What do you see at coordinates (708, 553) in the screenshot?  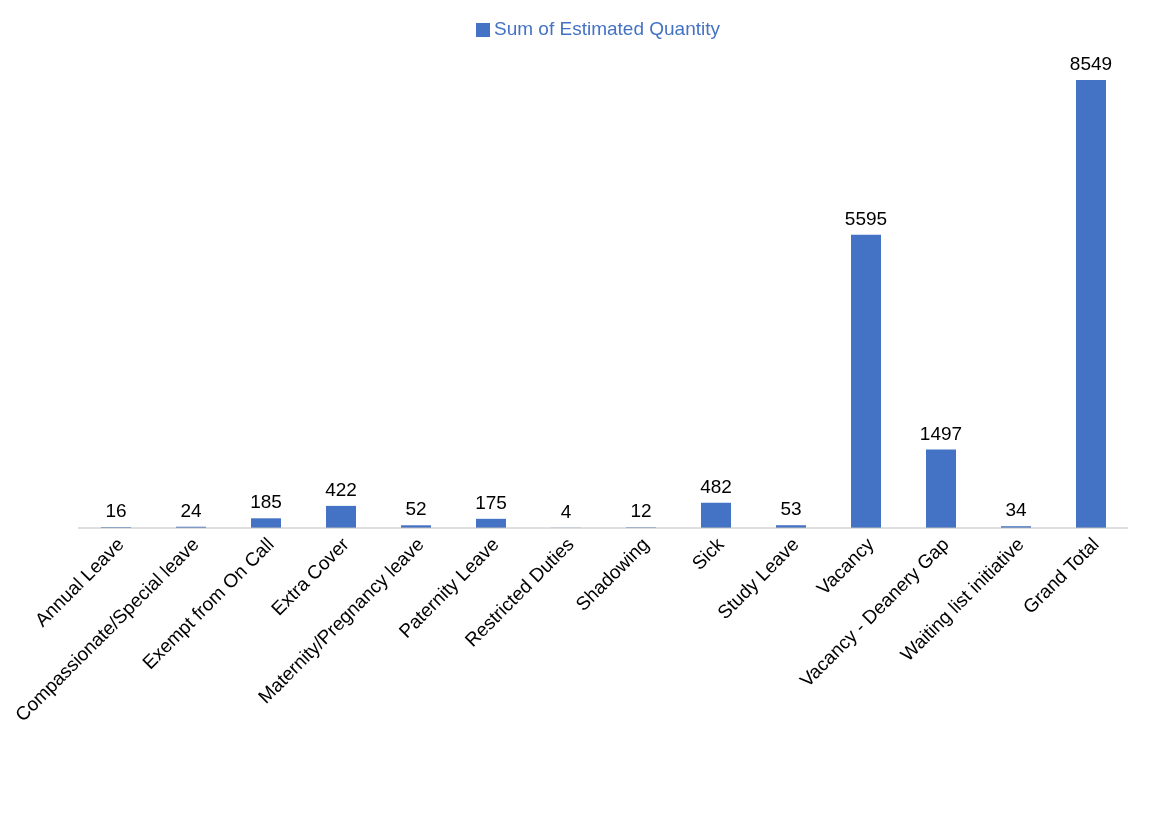 I see `x-tick-label: Sick` at bounding box center [708, 553].